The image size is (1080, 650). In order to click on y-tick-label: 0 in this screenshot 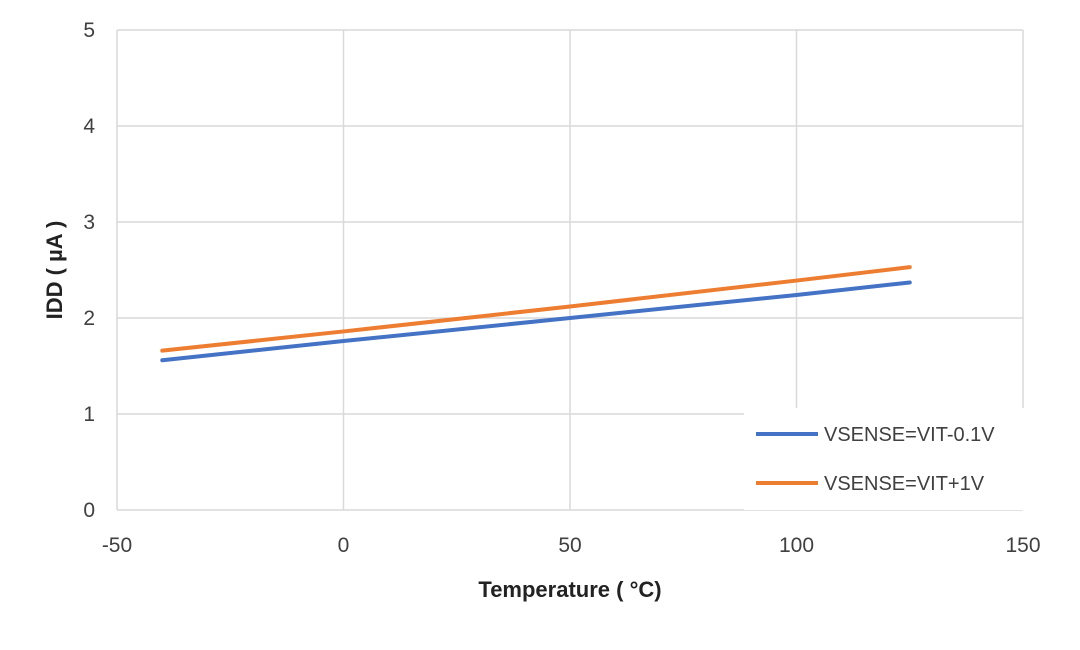, I will do `click(89, 510)`.